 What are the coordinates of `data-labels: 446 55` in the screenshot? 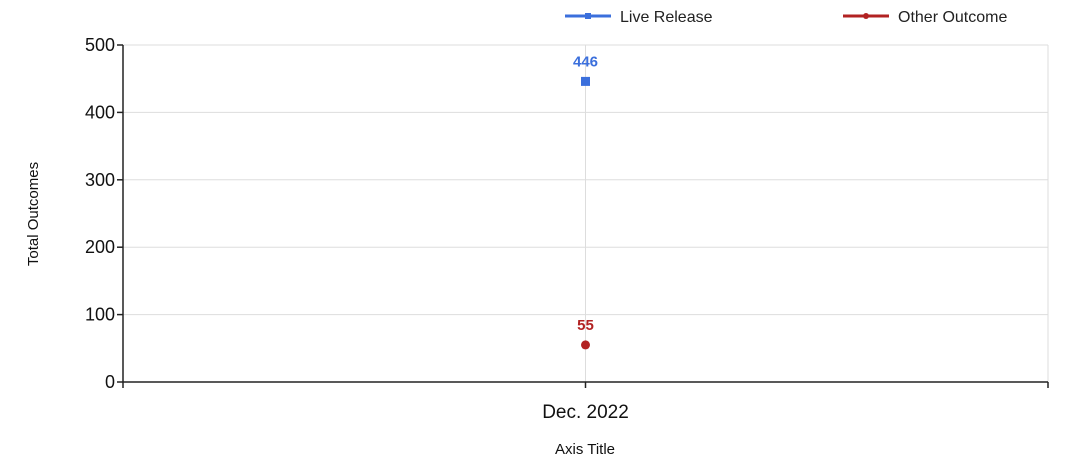 It's located at (585, 193).